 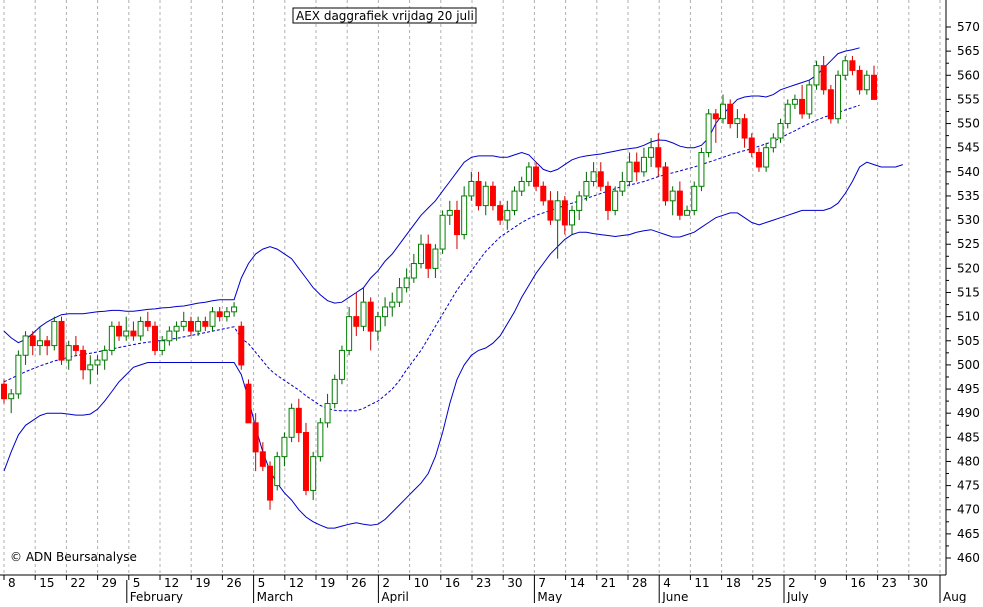 I want to click on y-tick-label: 535, so click(x=968, y=196).